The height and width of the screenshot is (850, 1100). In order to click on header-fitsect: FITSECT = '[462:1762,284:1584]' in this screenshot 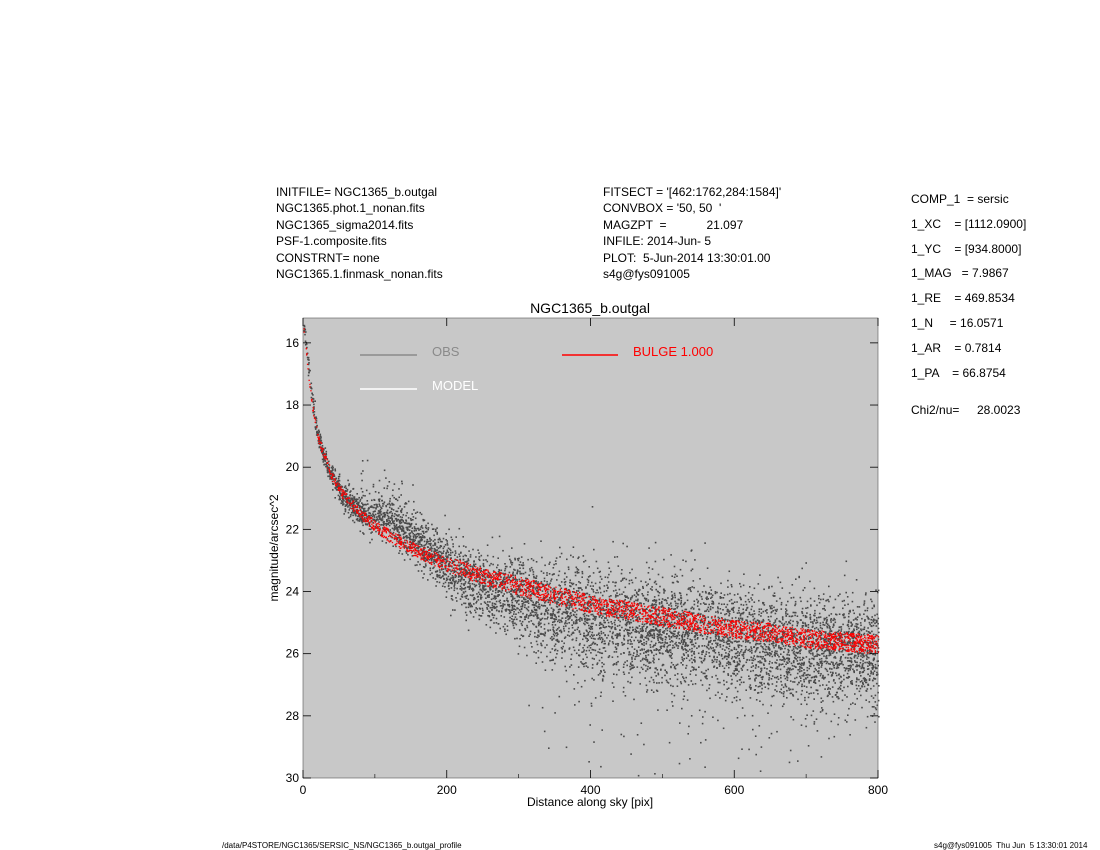, I will do `click(692, 192)`.